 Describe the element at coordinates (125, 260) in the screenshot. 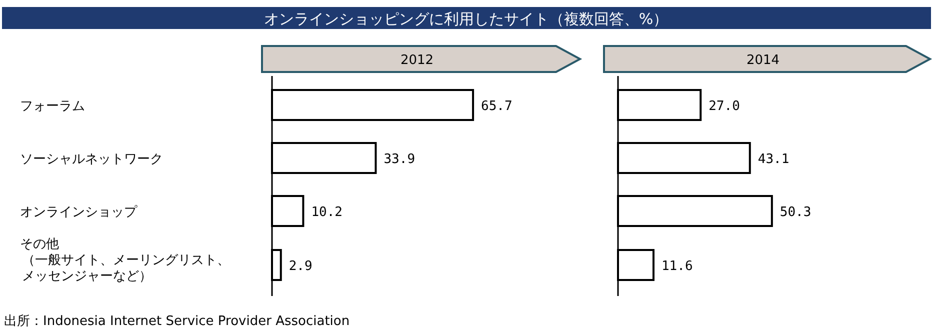

I see `y-tick-label: その他（一般サイト、メーリングリスト、メッセンジャーなど）` at that location.